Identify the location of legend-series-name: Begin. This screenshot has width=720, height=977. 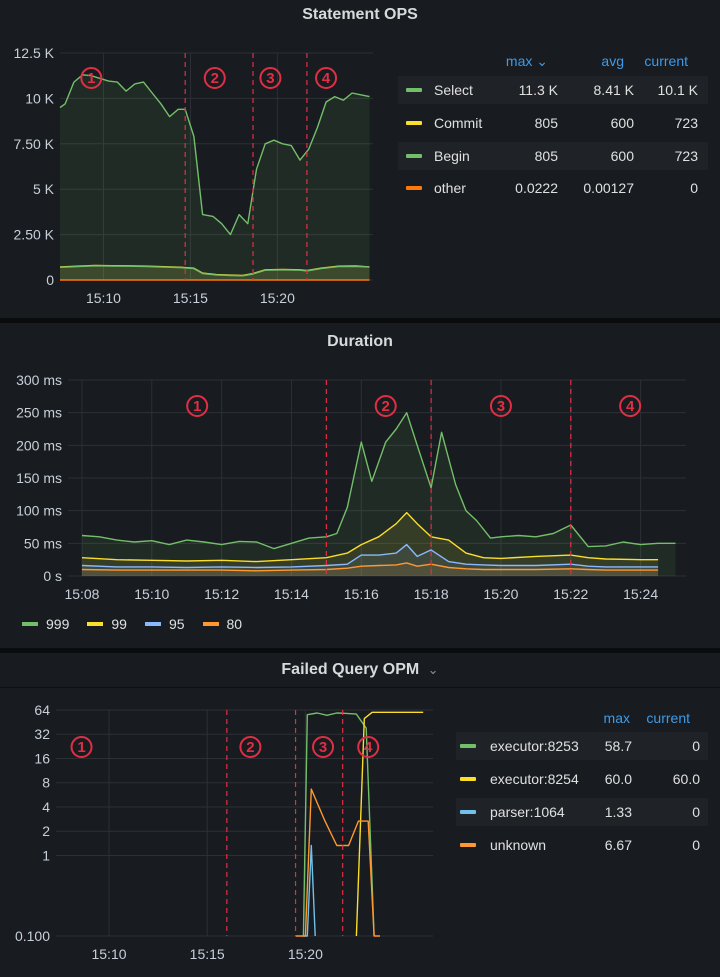
(452, 156).